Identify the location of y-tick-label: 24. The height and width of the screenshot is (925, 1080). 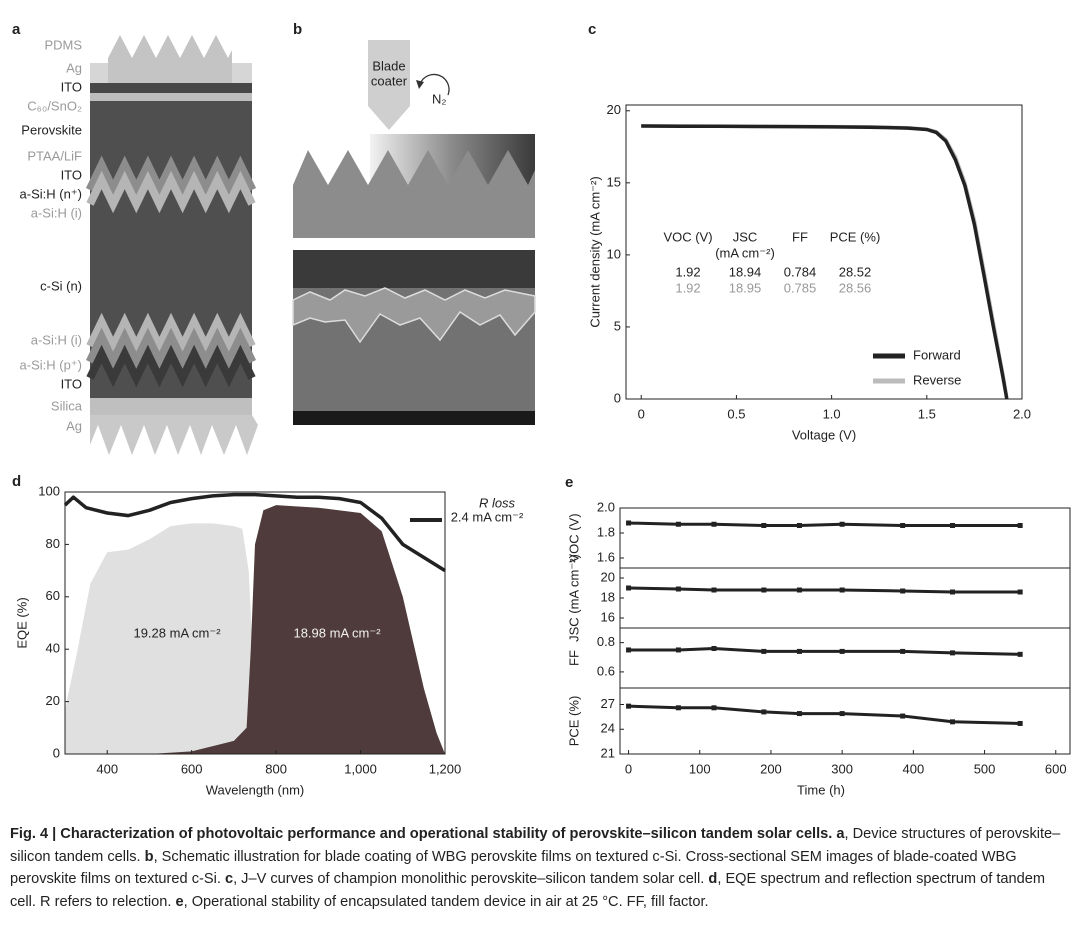
(608, 728).